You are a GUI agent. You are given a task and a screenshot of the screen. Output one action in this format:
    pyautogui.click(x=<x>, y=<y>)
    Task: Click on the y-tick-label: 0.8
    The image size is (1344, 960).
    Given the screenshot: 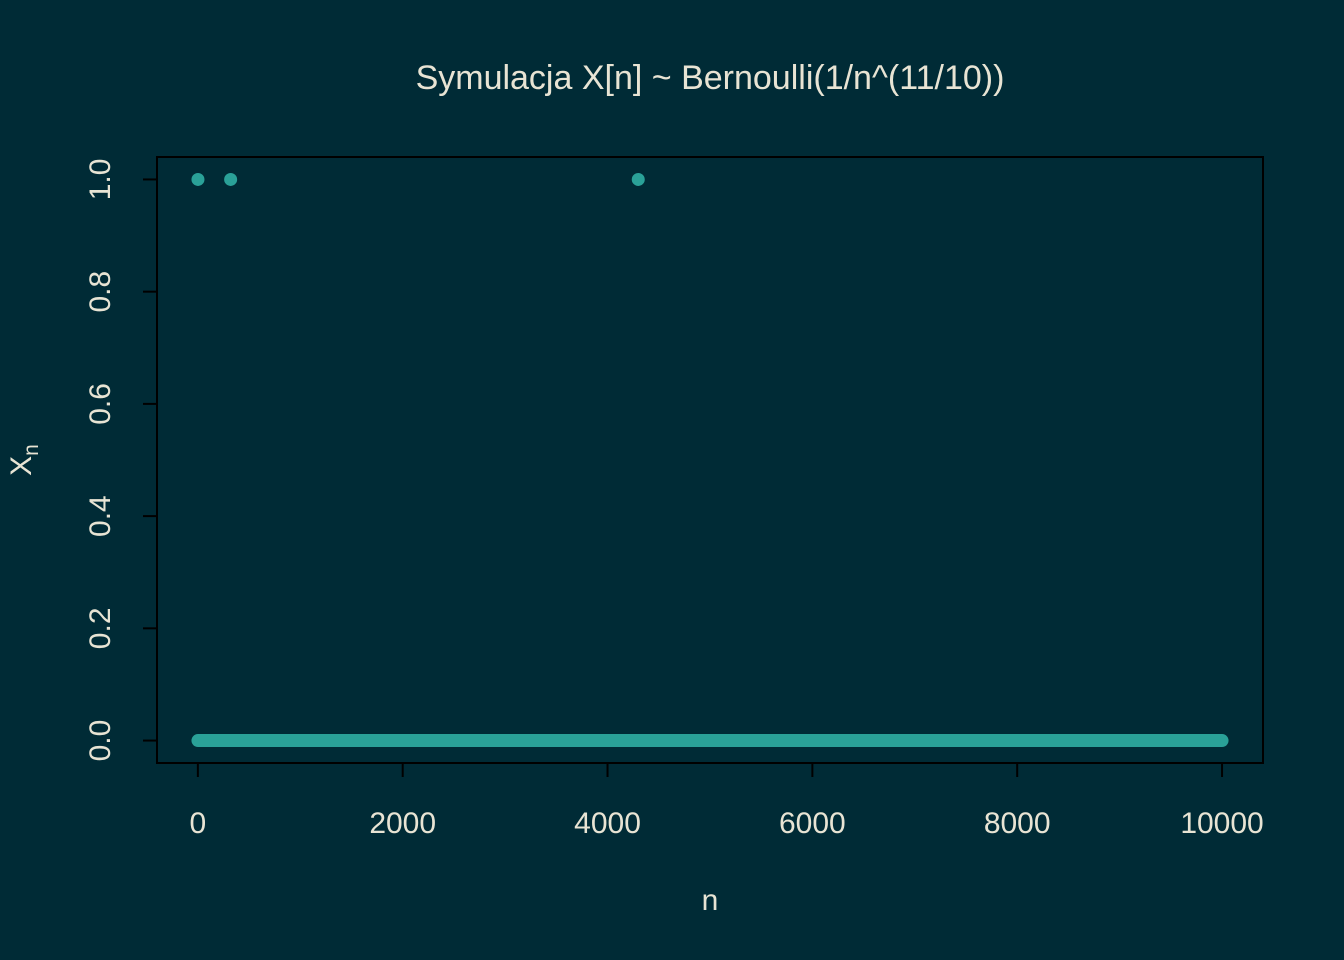 What is the action you would take?
    pyautogui.click(x=100, y=292)
    